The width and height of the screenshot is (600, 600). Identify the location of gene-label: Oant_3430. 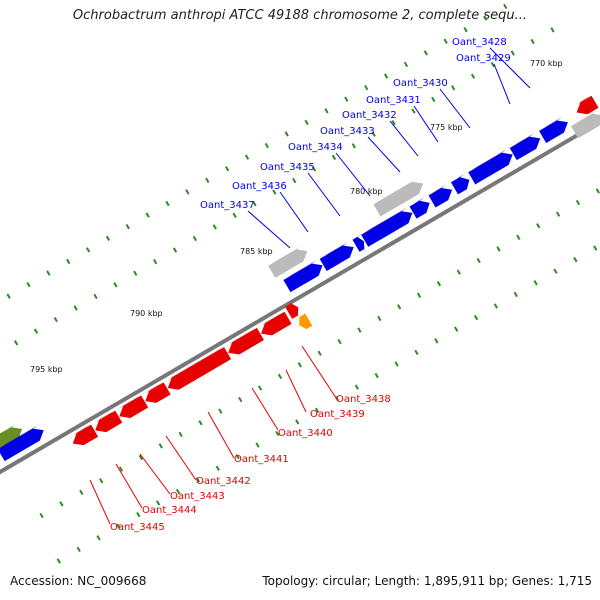
(420, 83).